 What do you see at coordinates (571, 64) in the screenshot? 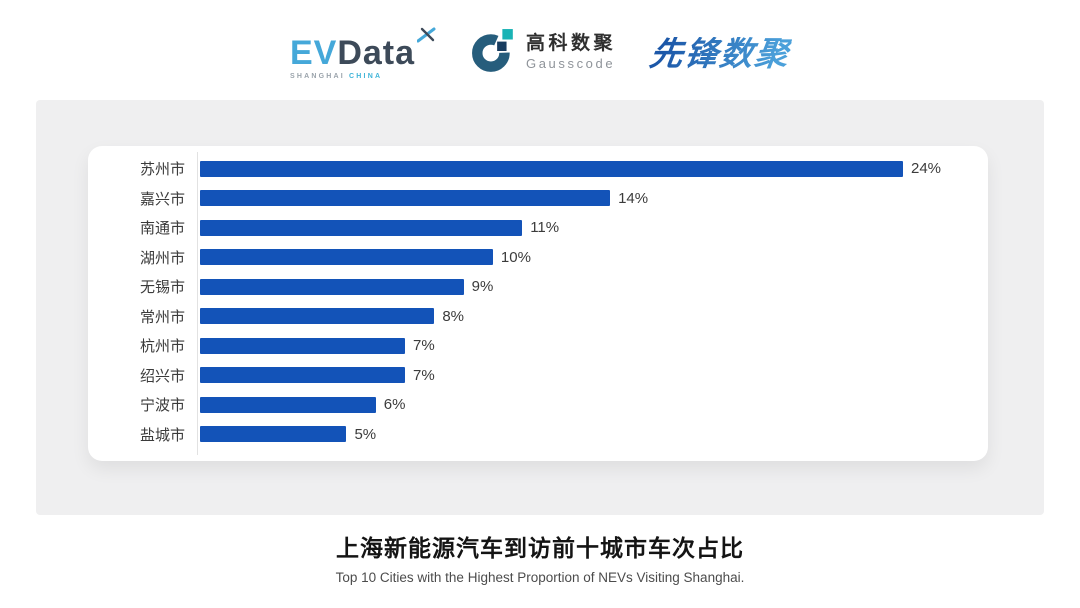
I see `gausscode-en-text: Gausscode` at bounding box center [571, 64].